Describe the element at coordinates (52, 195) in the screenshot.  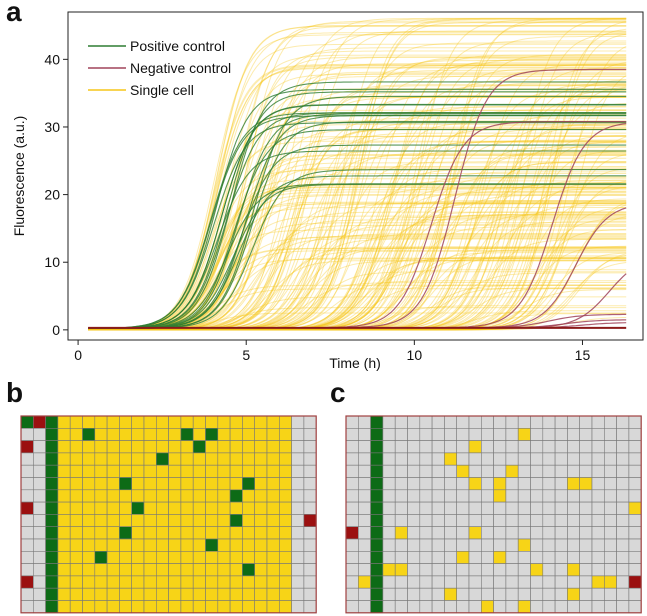
I see `y-tick-label: 20` at that location.